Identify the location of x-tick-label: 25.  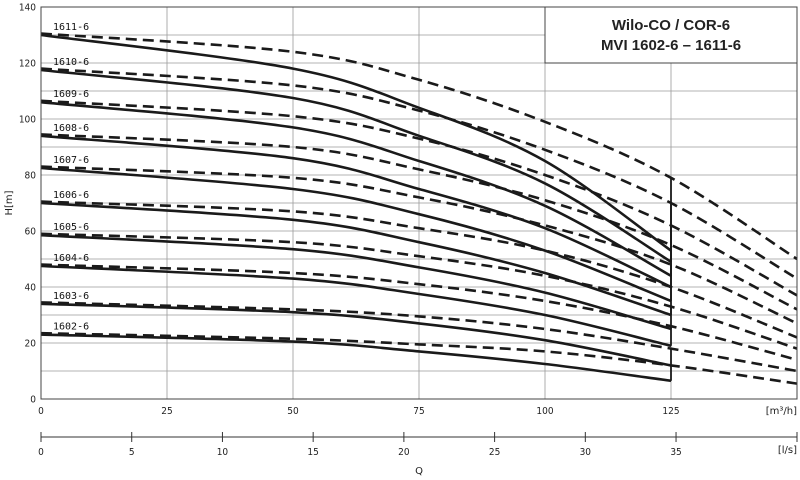
(166, 411).